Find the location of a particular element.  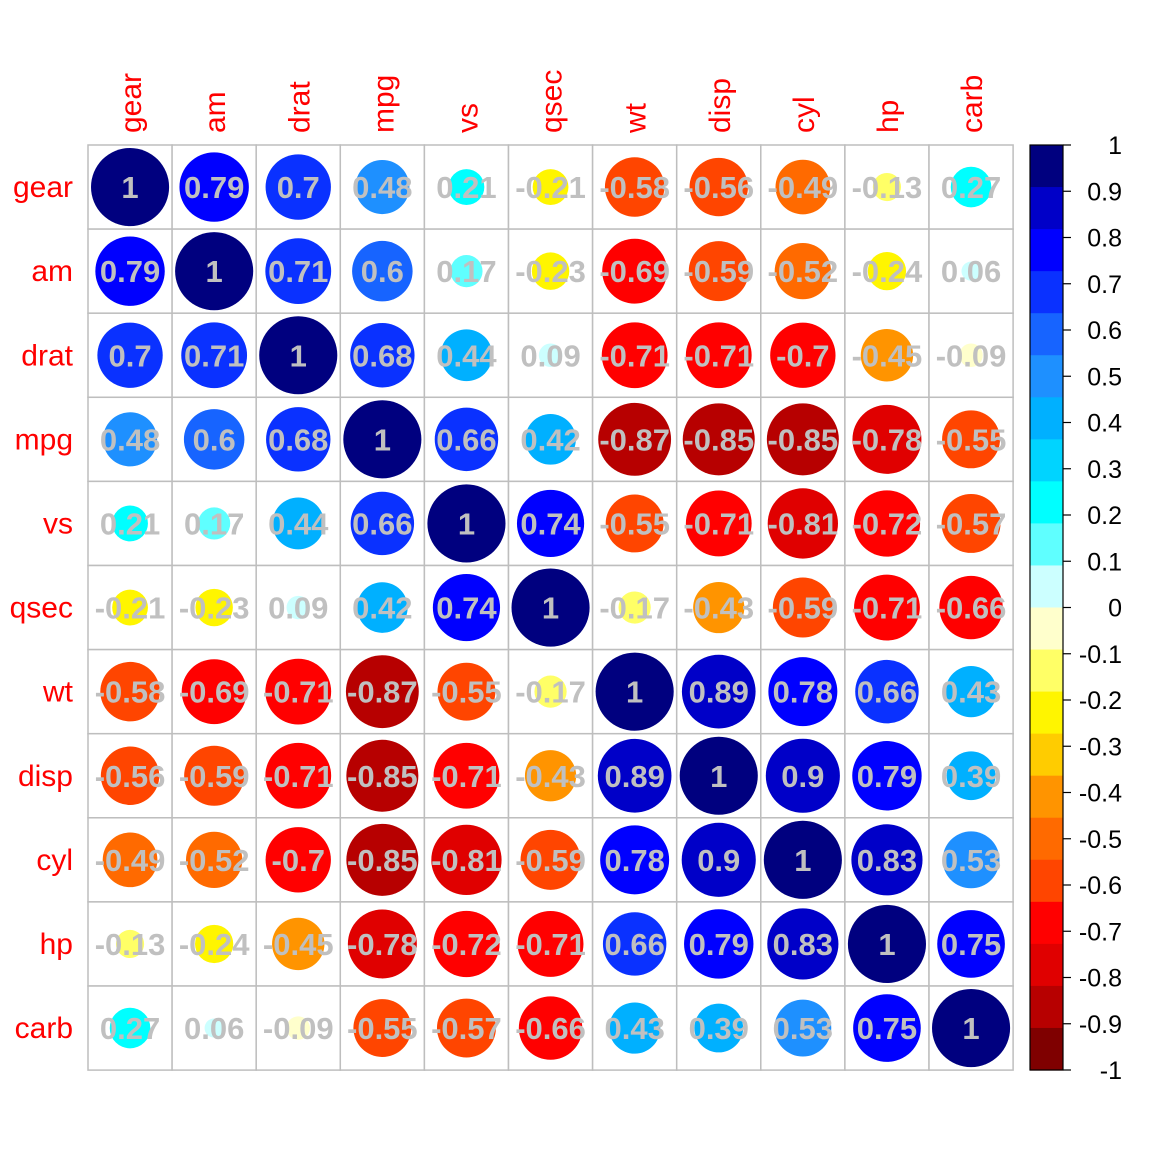

row-labels: gear am drat mpg vs qsec wt disp cyl hp carb is located at coordinates (42, 608).